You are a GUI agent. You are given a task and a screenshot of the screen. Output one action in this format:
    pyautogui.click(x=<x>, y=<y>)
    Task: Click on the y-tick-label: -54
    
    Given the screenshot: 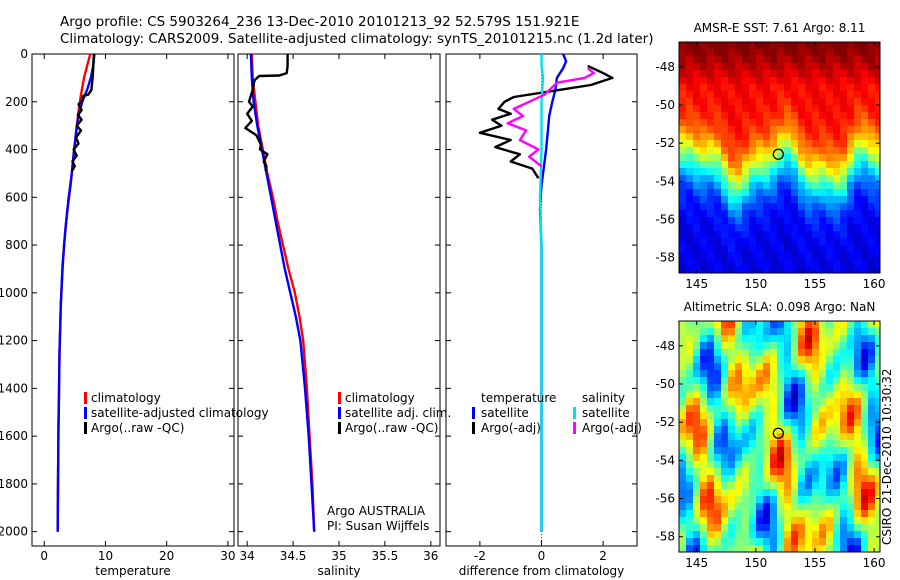 What is the action you would take?
    pyautogui.click(x=665, y=460)
    